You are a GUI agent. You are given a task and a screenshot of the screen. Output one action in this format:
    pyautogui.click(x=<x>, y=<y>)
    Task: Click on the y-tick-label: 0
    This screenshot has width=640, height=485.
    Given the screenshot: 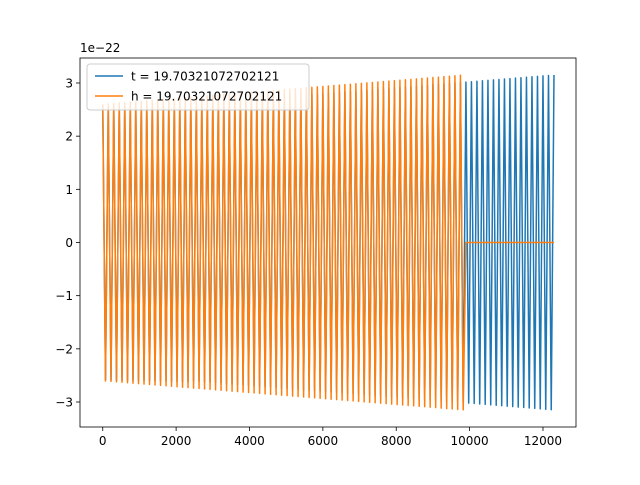 What is the action you would take?
    pyautogui.click(x=69, y=243)
    